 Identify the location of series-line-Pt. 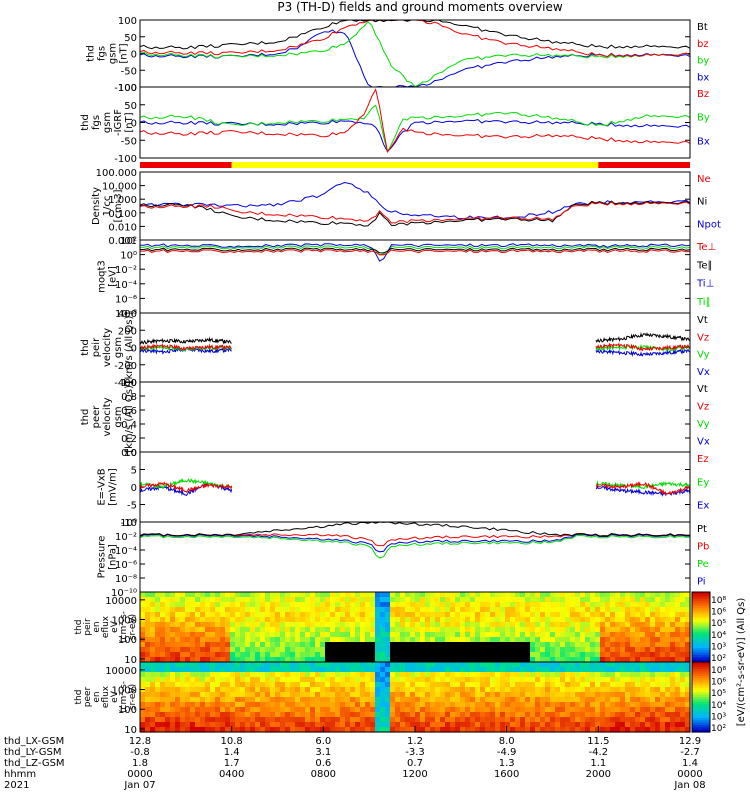
(414, 529).